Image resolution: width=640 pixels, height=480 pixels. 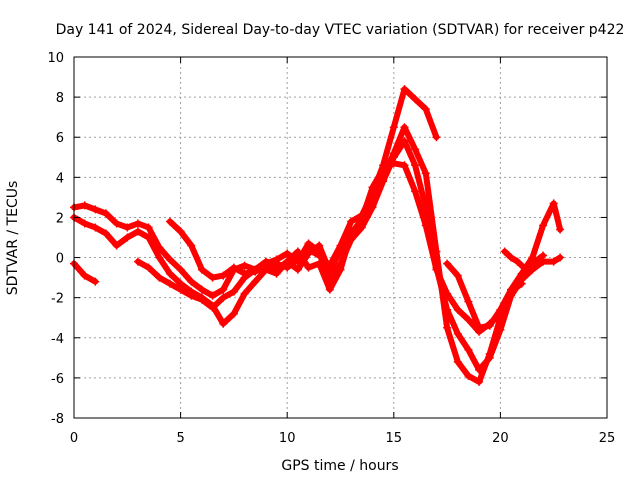 What do you see at coordinates (180, 438) in the screenshot?
I see `x-tick-label: 5` at bounding box center [180, 438].